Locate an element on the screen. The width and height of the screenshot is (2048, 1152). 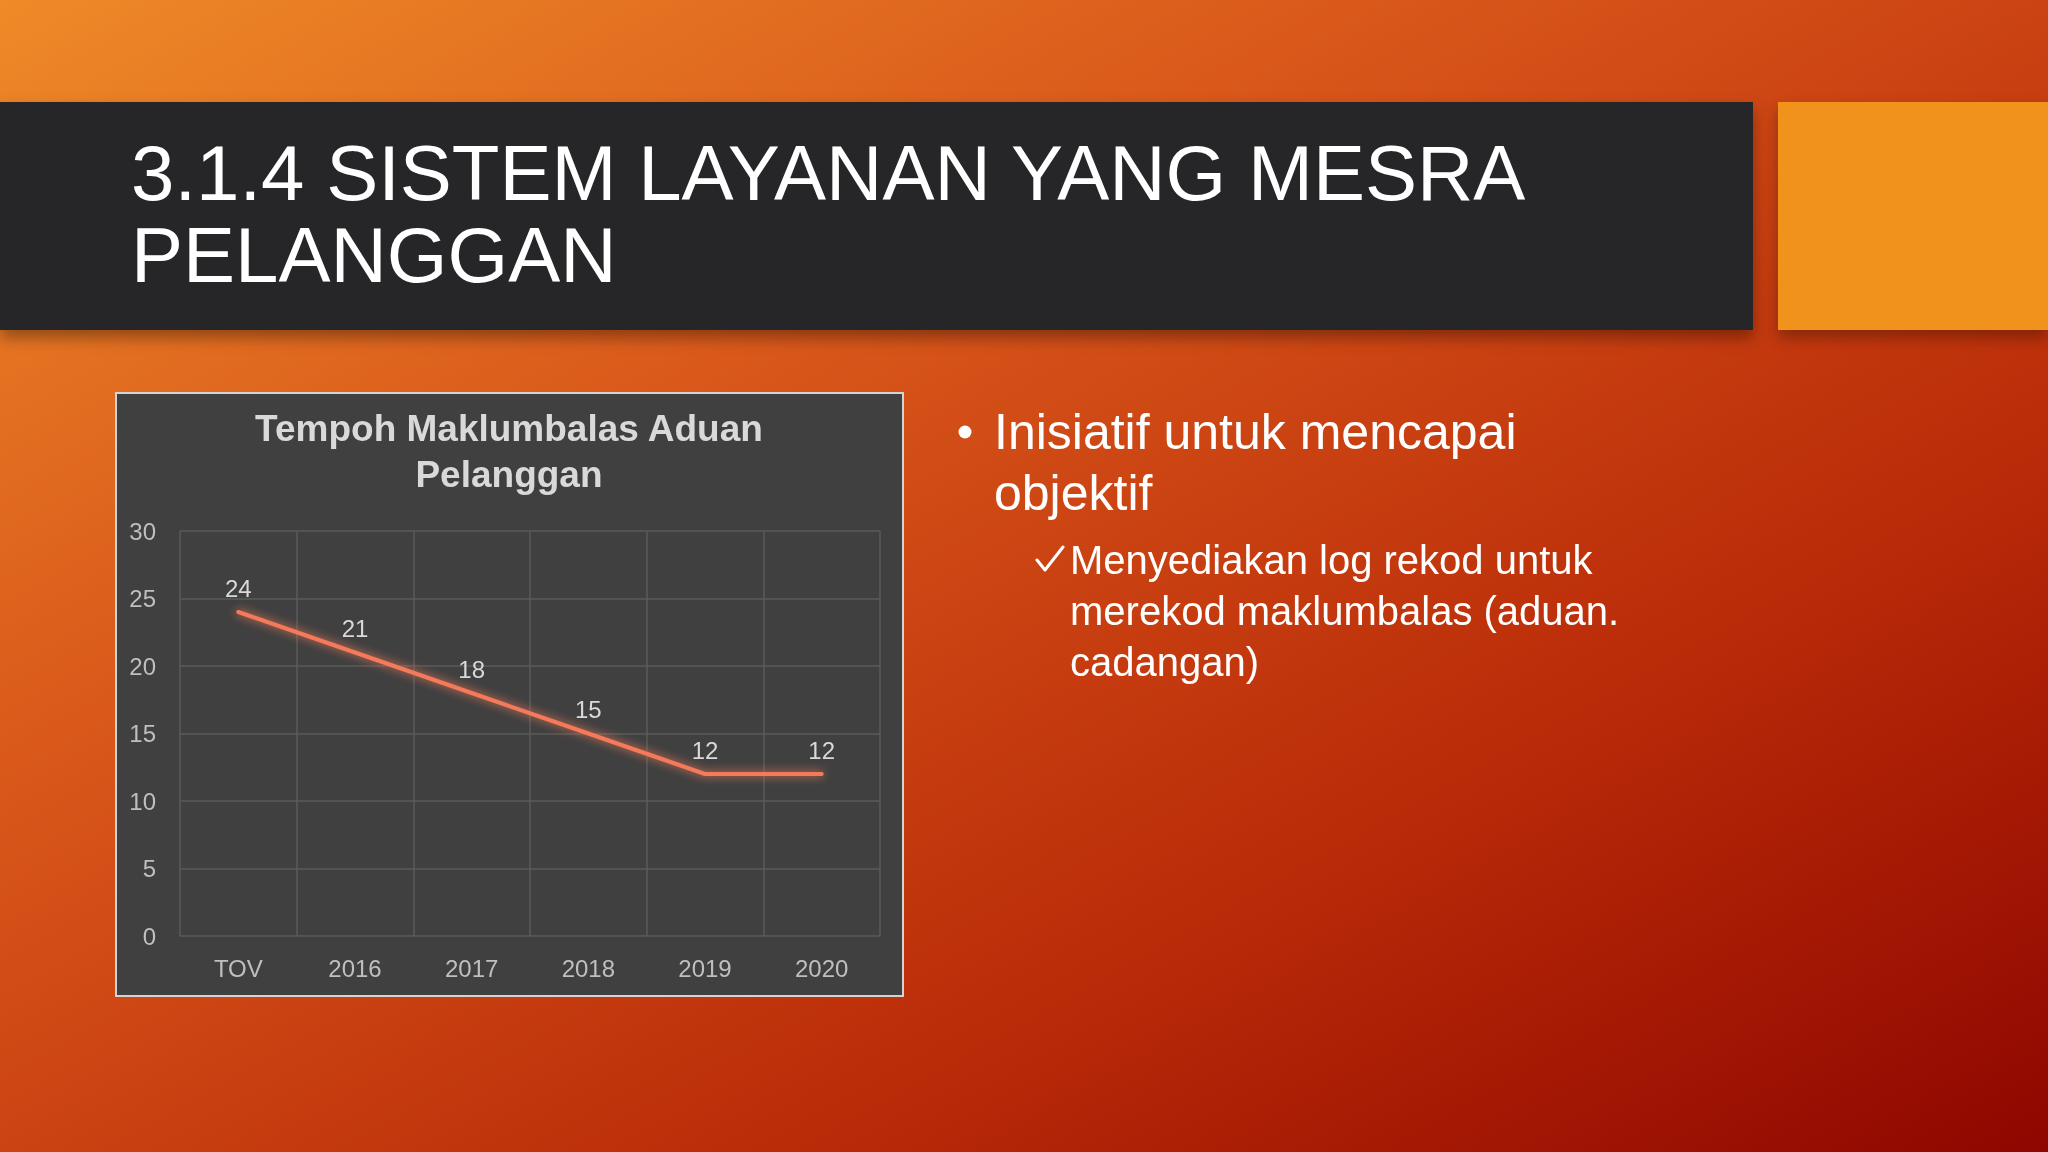
y-tick-label: 5 is located at coordinates (149, 868).